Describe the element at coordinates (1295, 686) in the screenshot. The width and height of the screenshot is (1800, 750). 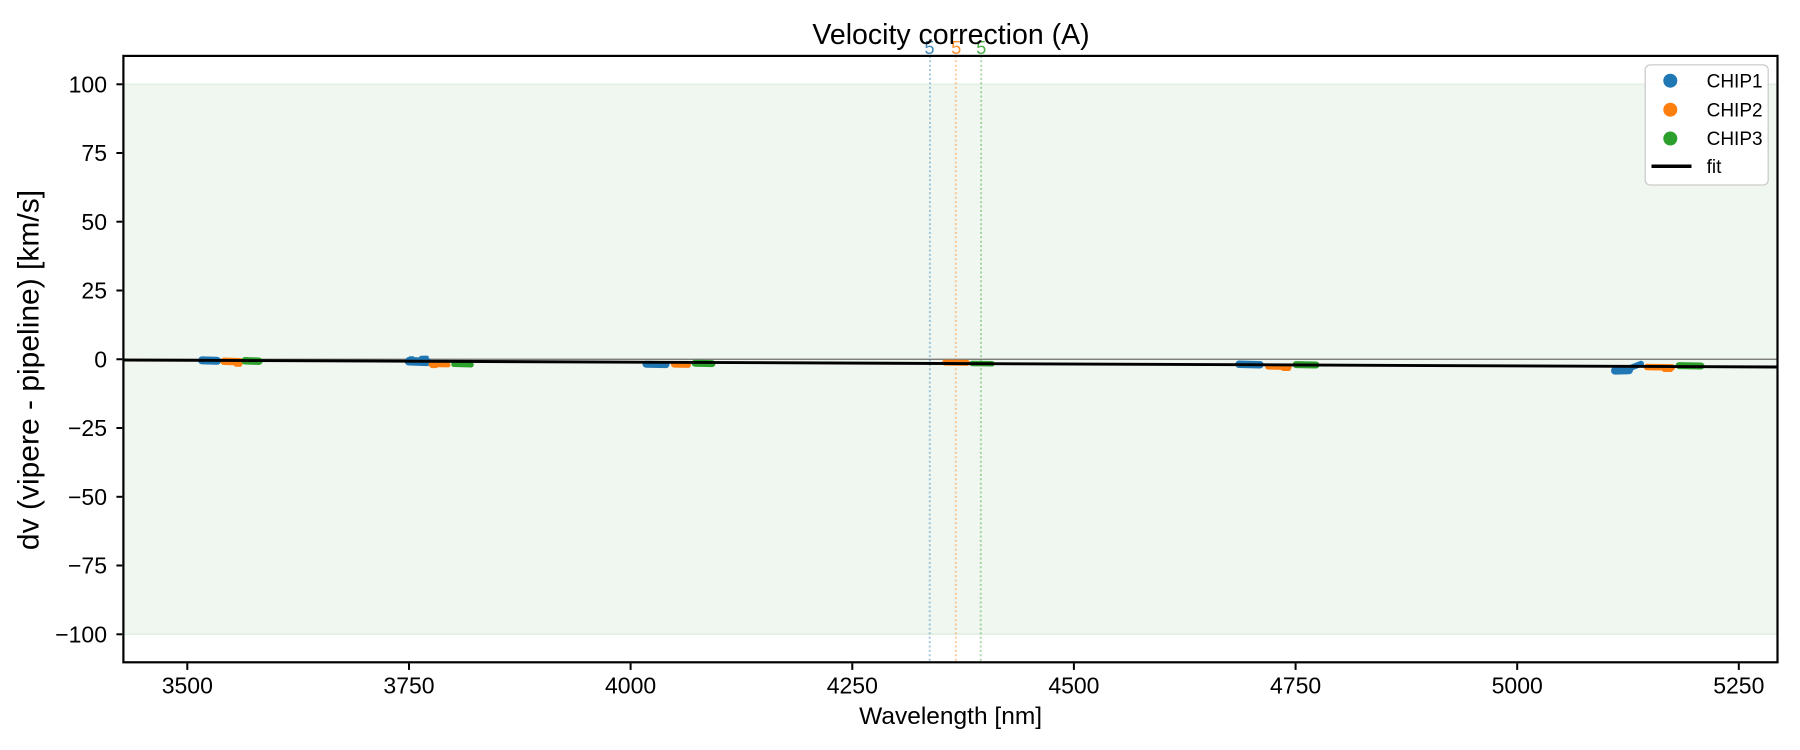
I see `svg-text: 4750` at that location.